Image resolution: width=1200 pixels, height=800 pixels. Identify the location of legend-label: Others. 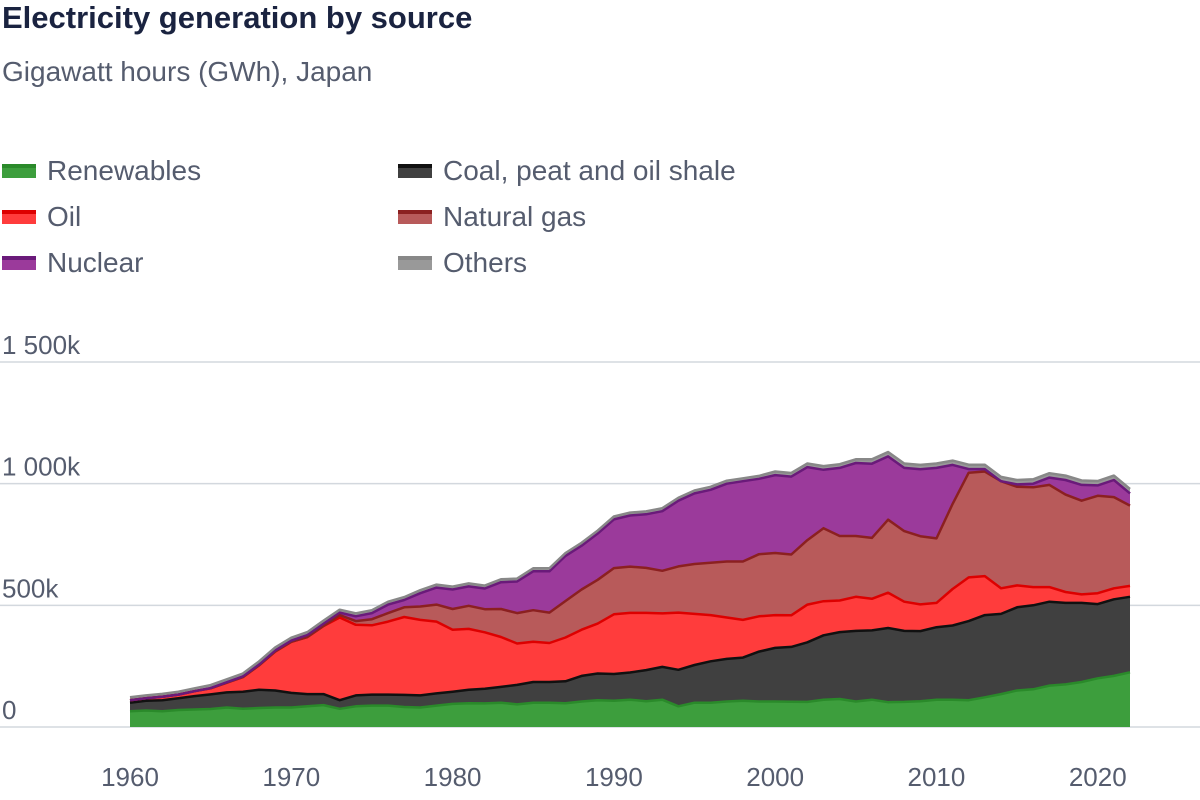
(485, 262).